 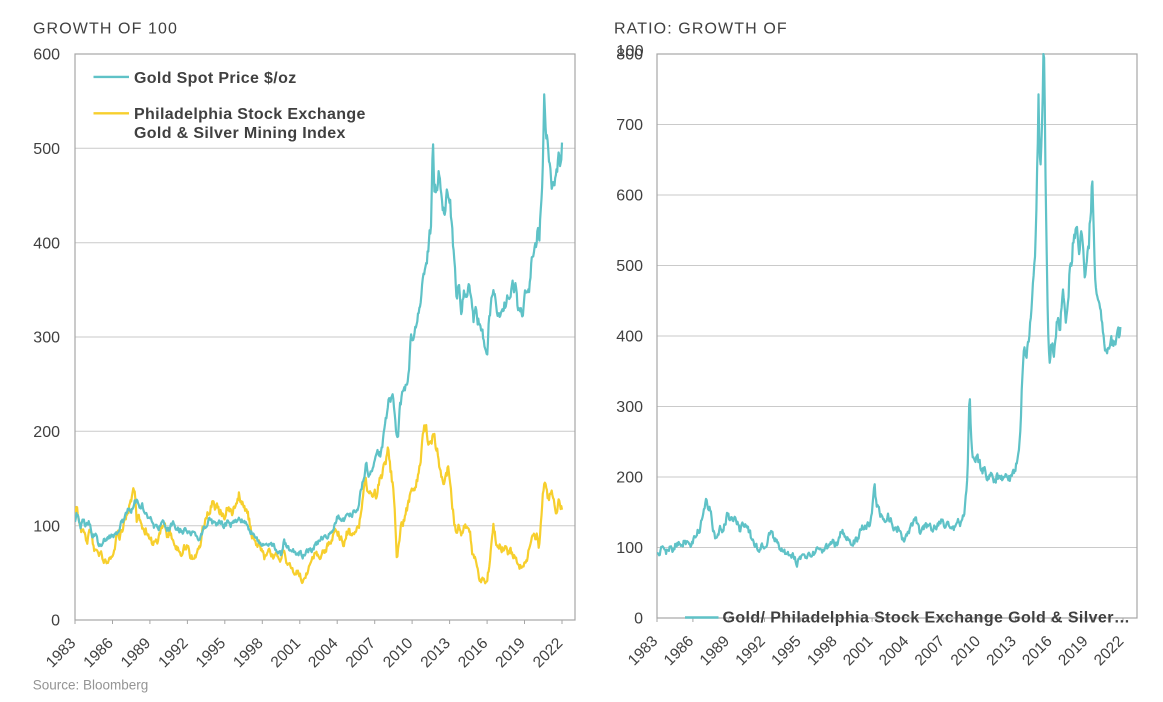 What do you see at coordinates (91, 685) in the screenshot?
I see `svg-text: Source: Bloomberg` at bounding box center [91, 685].